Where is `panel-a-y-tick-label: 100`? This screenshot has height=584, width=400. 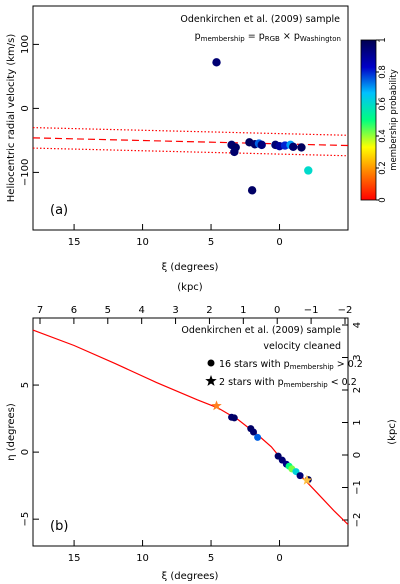 panel-a-y-tick-label: 100 is located at coordinates (25, 44).